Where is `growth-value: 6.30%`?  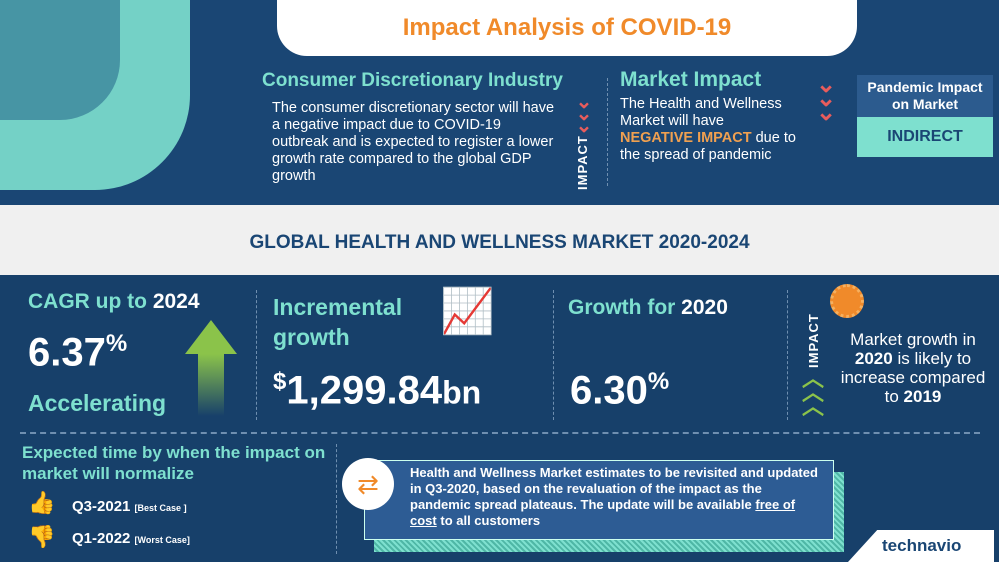
growth-value: 6.30% is located at coordinates (619, 390).